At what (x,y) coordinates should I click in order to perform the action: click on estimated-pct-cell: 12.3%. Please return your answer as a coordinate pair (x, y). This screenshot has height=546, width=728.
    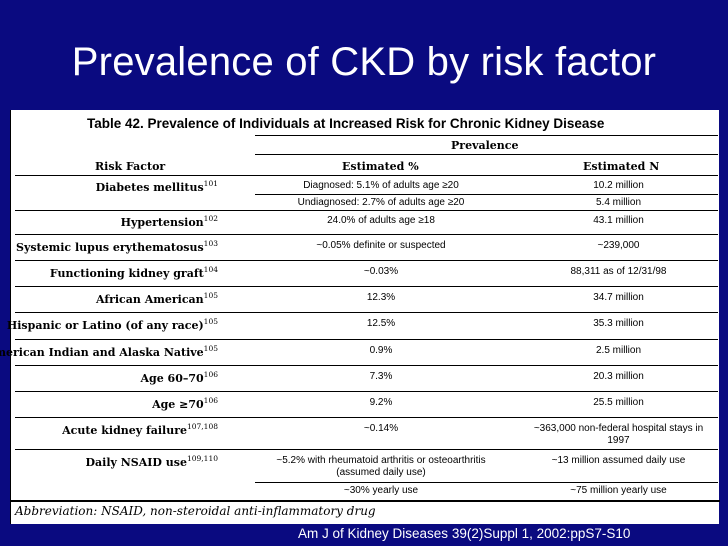
    Looking at the image, I should click on (381, 297).